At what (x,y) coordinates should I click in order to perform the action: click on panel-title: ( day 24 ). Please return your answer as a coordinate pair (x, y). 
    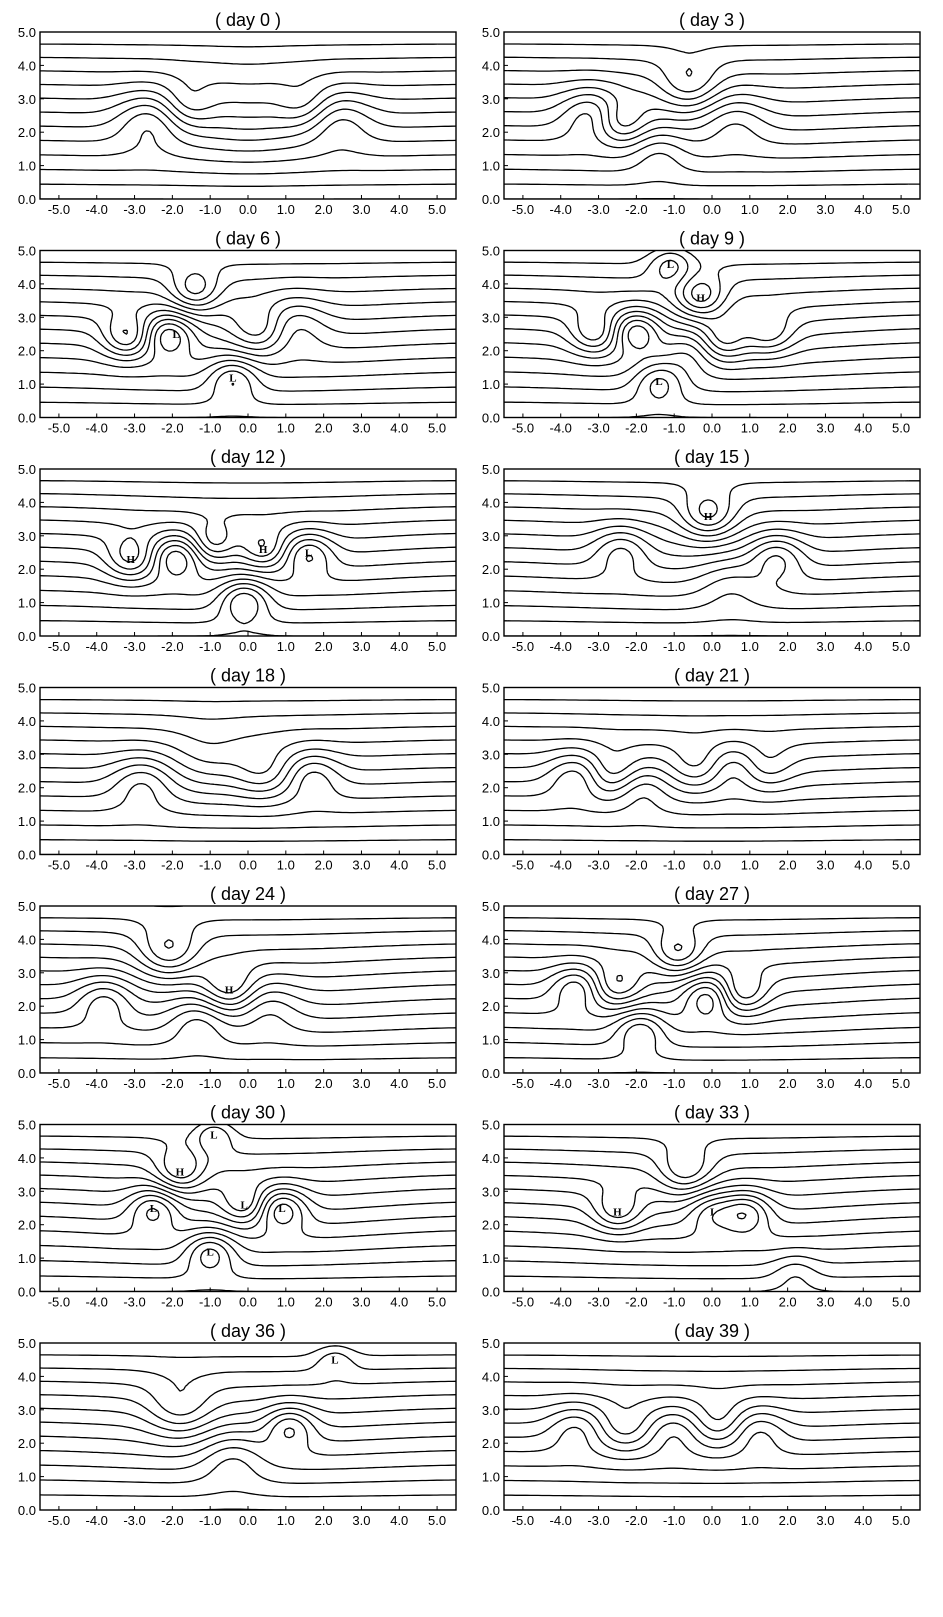
    Looking at the image, I should click on (248, 894).